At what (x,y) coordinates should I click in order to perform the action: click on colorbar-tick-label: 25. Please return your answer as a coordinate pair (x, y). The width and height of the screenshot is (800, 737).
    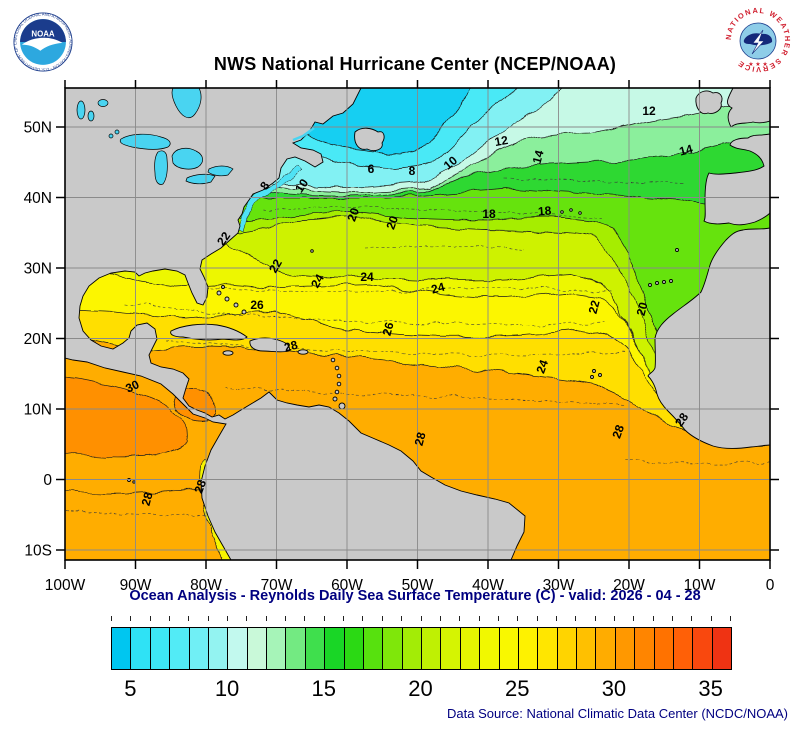
    Looking at the image, I should click on (517, 688).